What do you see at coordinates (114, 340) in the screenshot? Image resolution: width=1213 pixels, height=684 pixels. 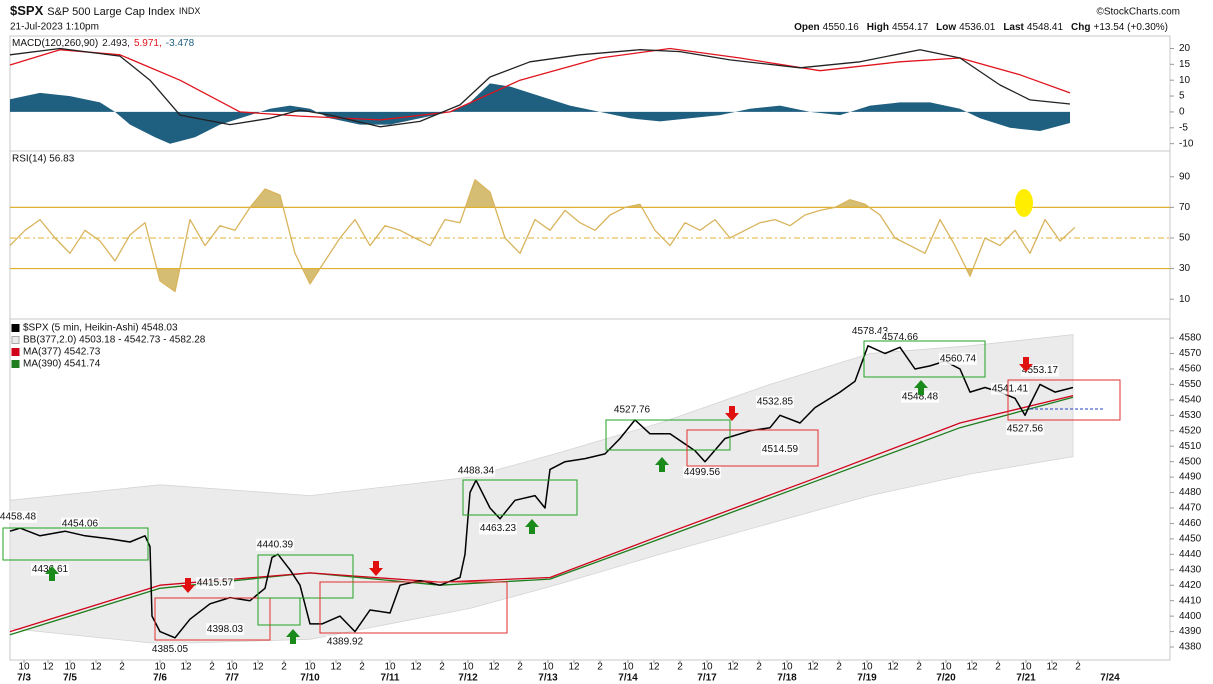 I see `legend-entry: BB(377,2.0) 4503.18 - 4542.73 - 4582.28` at bounding box center [114, 340].